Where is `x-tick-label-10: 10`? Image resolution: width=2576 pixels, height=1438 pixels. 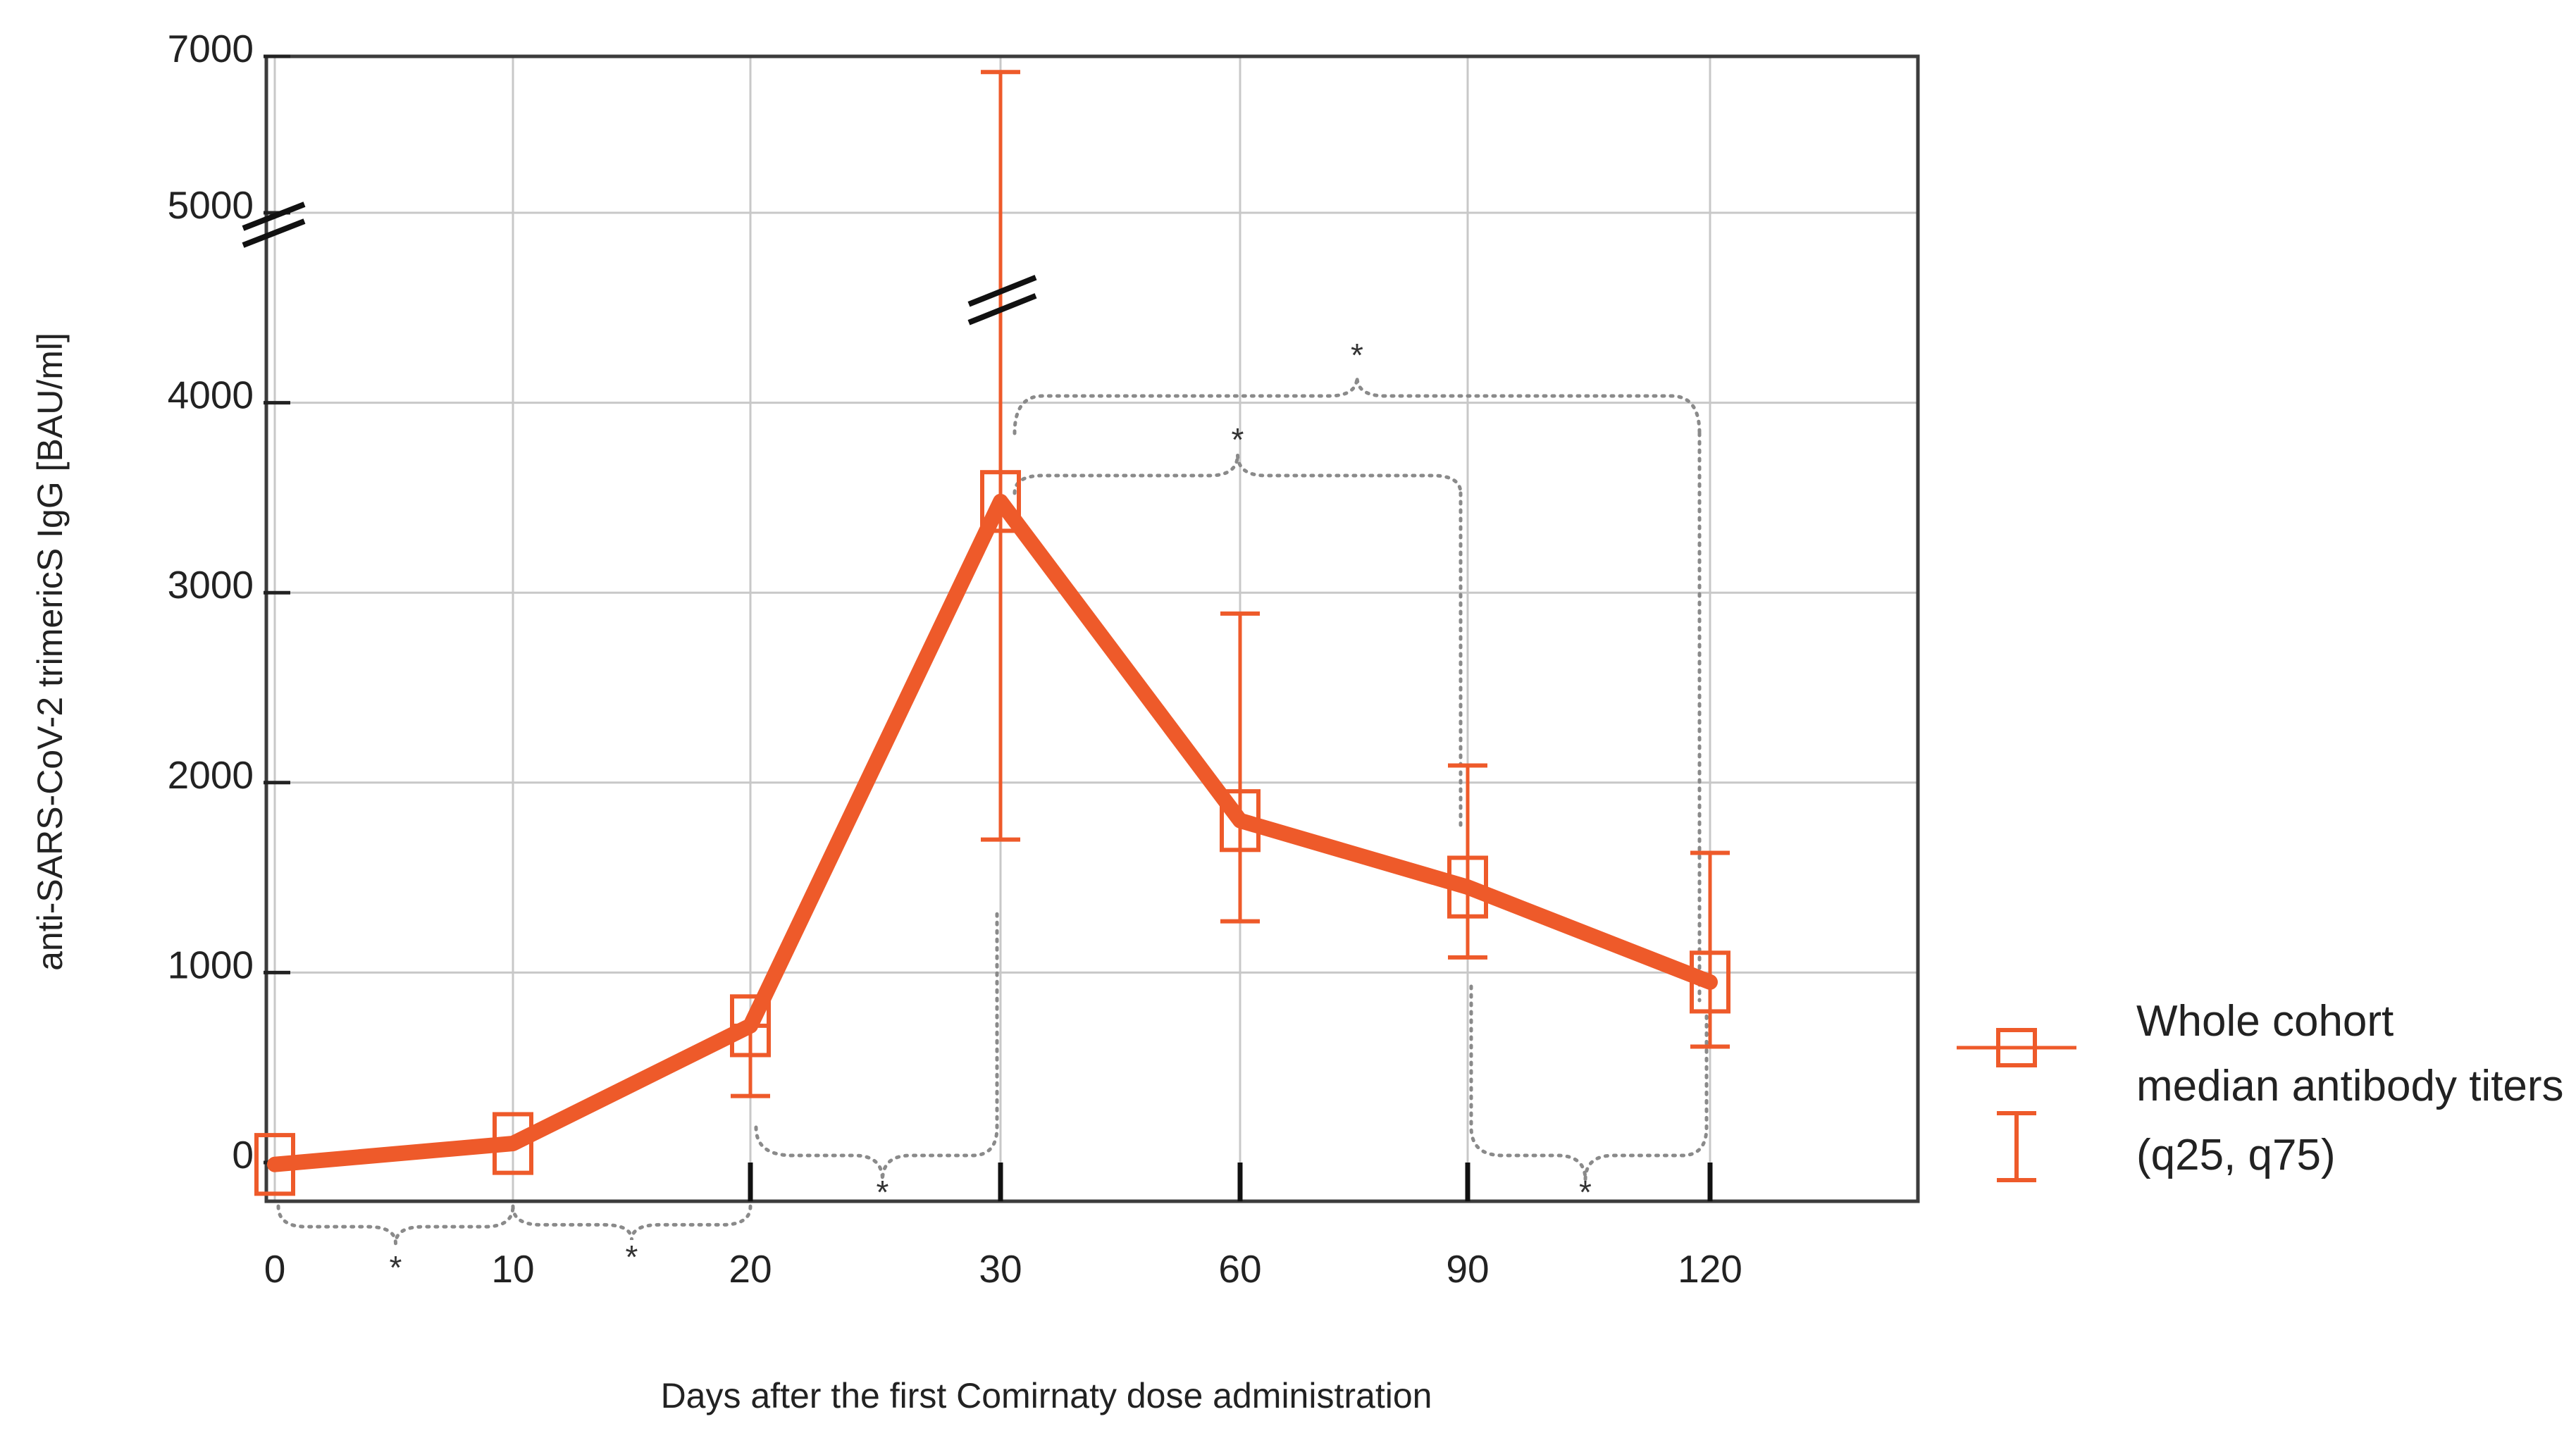 x-tick-label-10: 10 is located at coordinates (512, 1269).